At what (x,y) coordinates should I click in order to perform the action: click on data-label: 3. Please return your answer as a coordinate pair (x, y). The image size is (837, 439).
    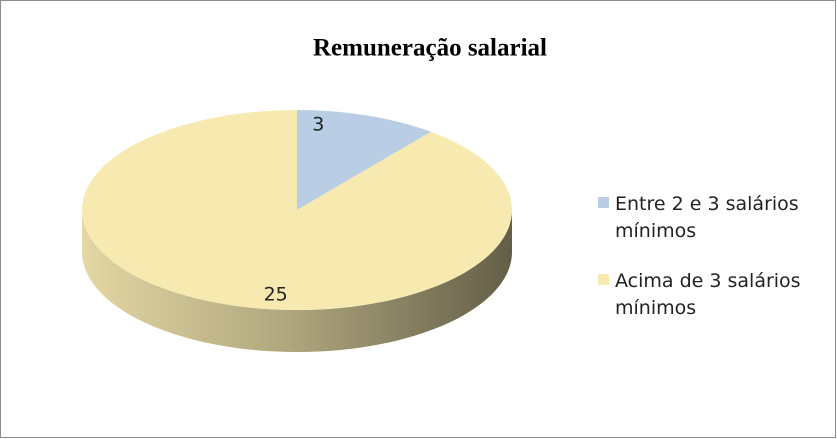
    Looking at the image, I should click on (318, 125).